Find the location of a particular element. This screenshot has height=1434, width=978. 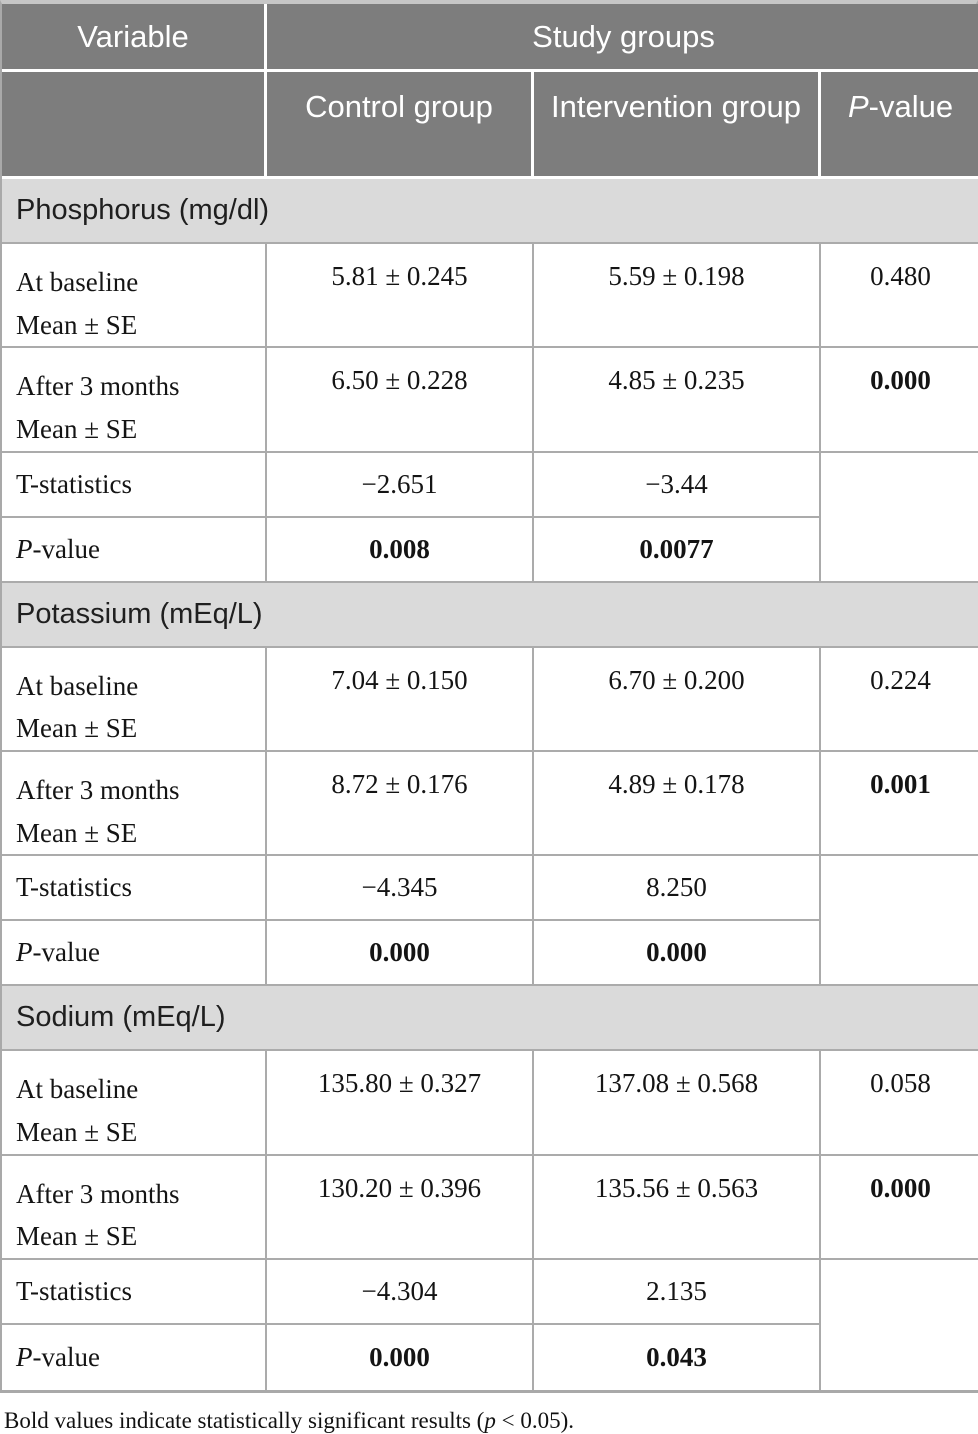

cell-intervention-value: 4.89 ± 0.178 is located at coordinates (677, 804).